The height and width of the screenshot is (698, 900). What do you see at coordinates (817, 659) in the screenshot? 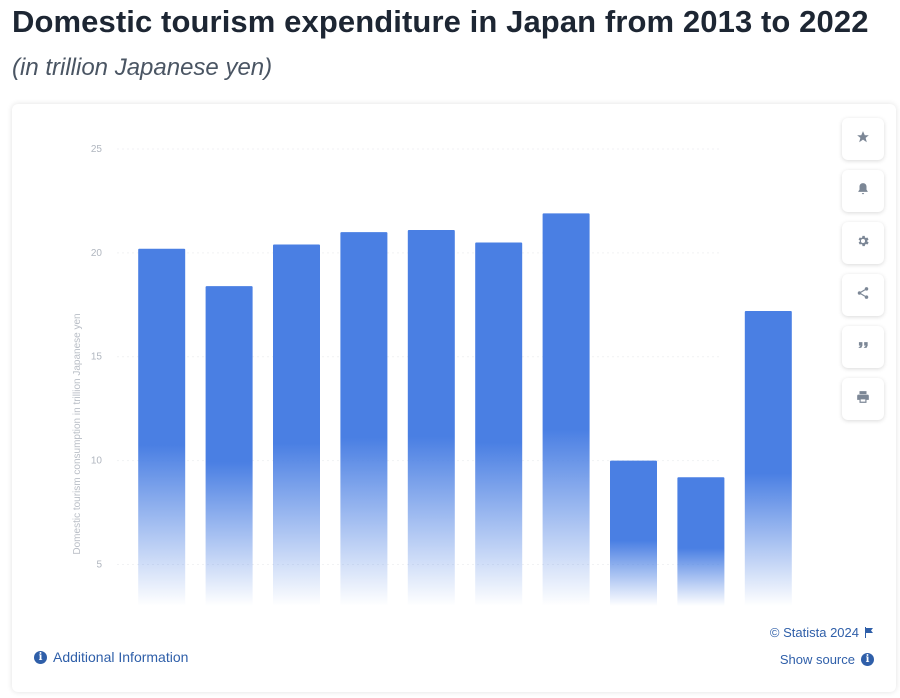
I see `show-source-label: Show source` at bounding box center [817, 659].